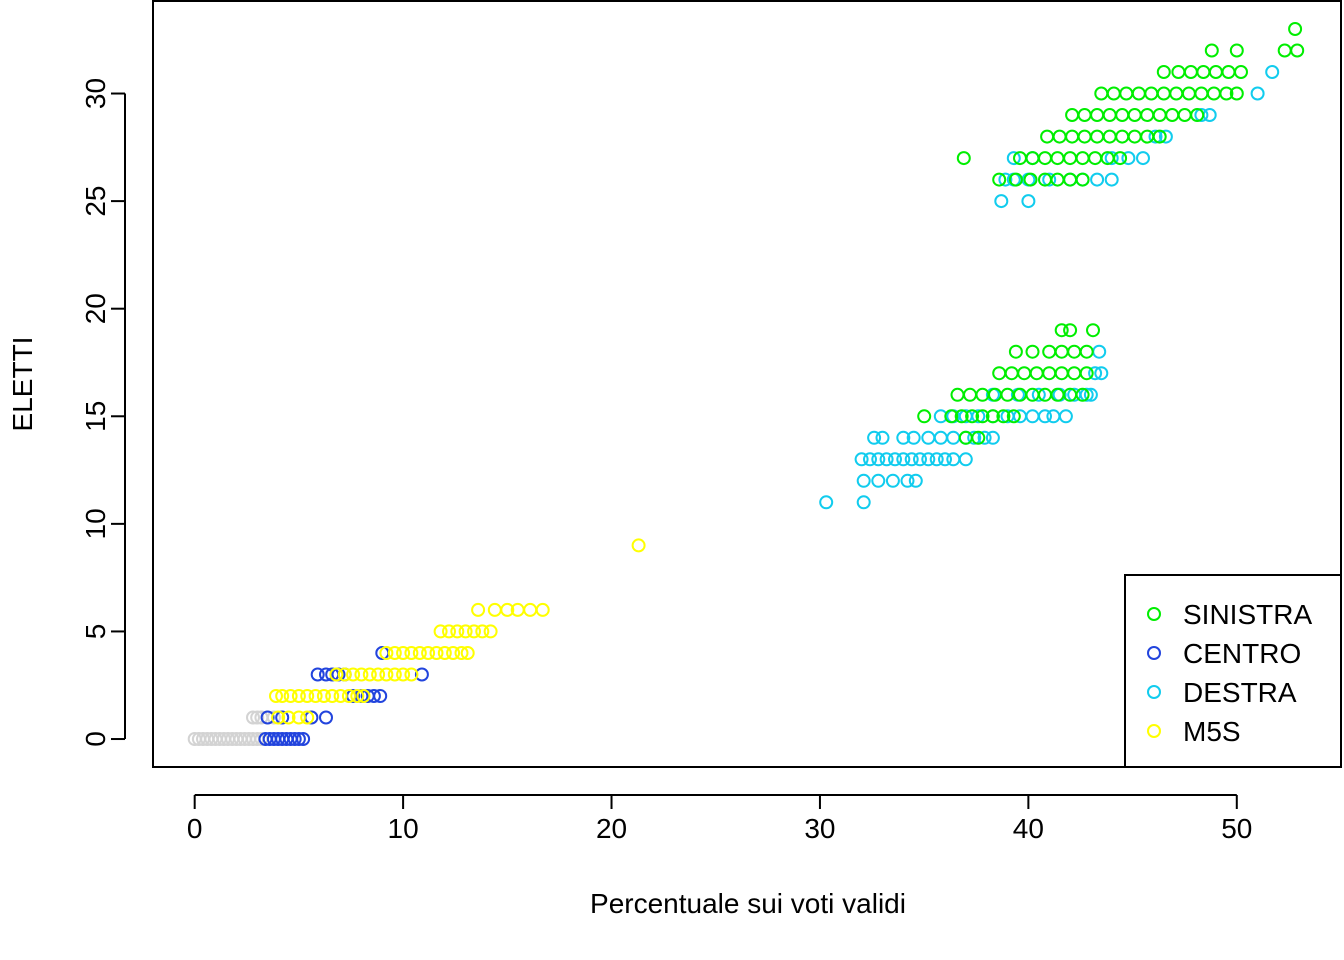 This screenshot has height=960, width=1344. What do you see at coordinates (95, 201) in the screenshot?
I see `y-tick-label: 25` at bounding box center [95, 201].